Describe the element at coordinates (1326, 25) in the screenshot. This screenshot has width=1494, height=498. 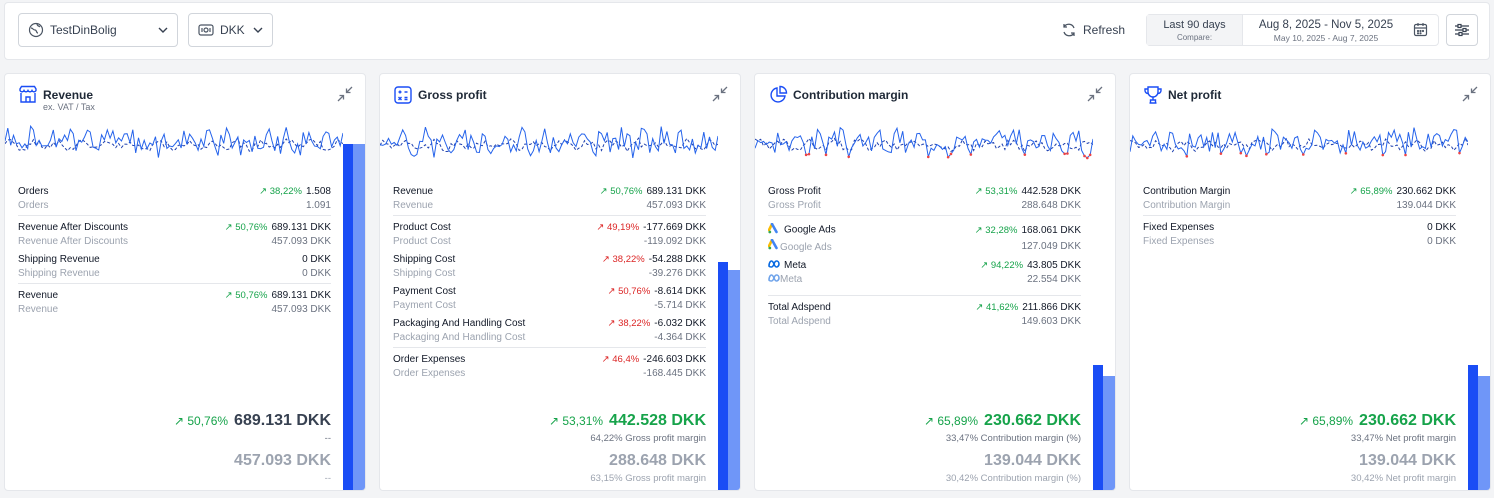
I see `date-range-value: Aug 8, 2025 - Nov 5, 2025` at that location.